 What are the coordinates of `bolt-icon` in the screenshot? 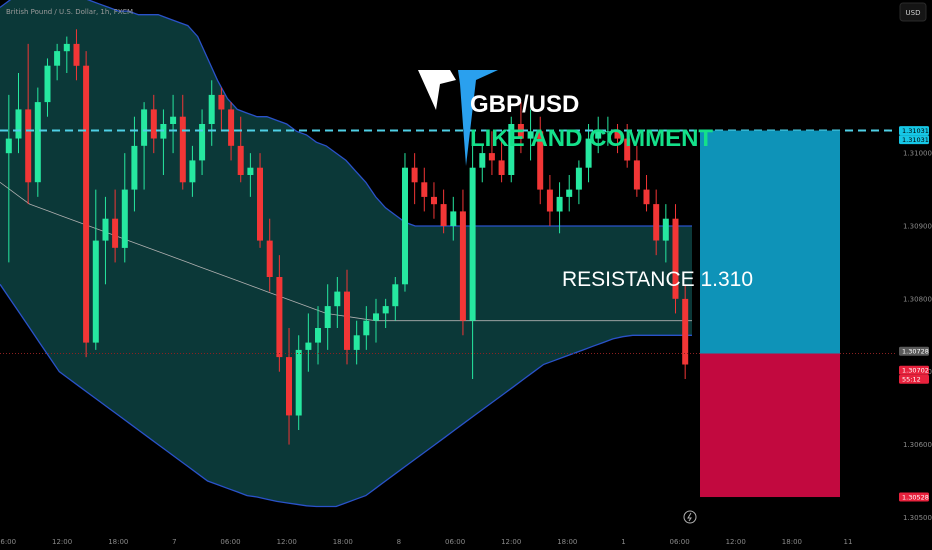 It's located at (689, 517).